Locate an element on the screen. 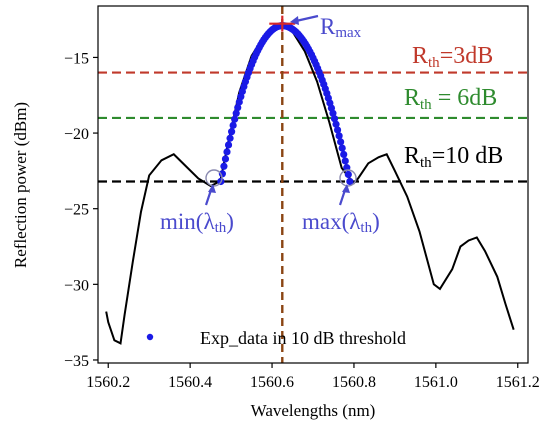 The height and width of the screenshot is (431, 550). threshold-label-10db-rest: =10 dB is located at coordinates (468, 156).